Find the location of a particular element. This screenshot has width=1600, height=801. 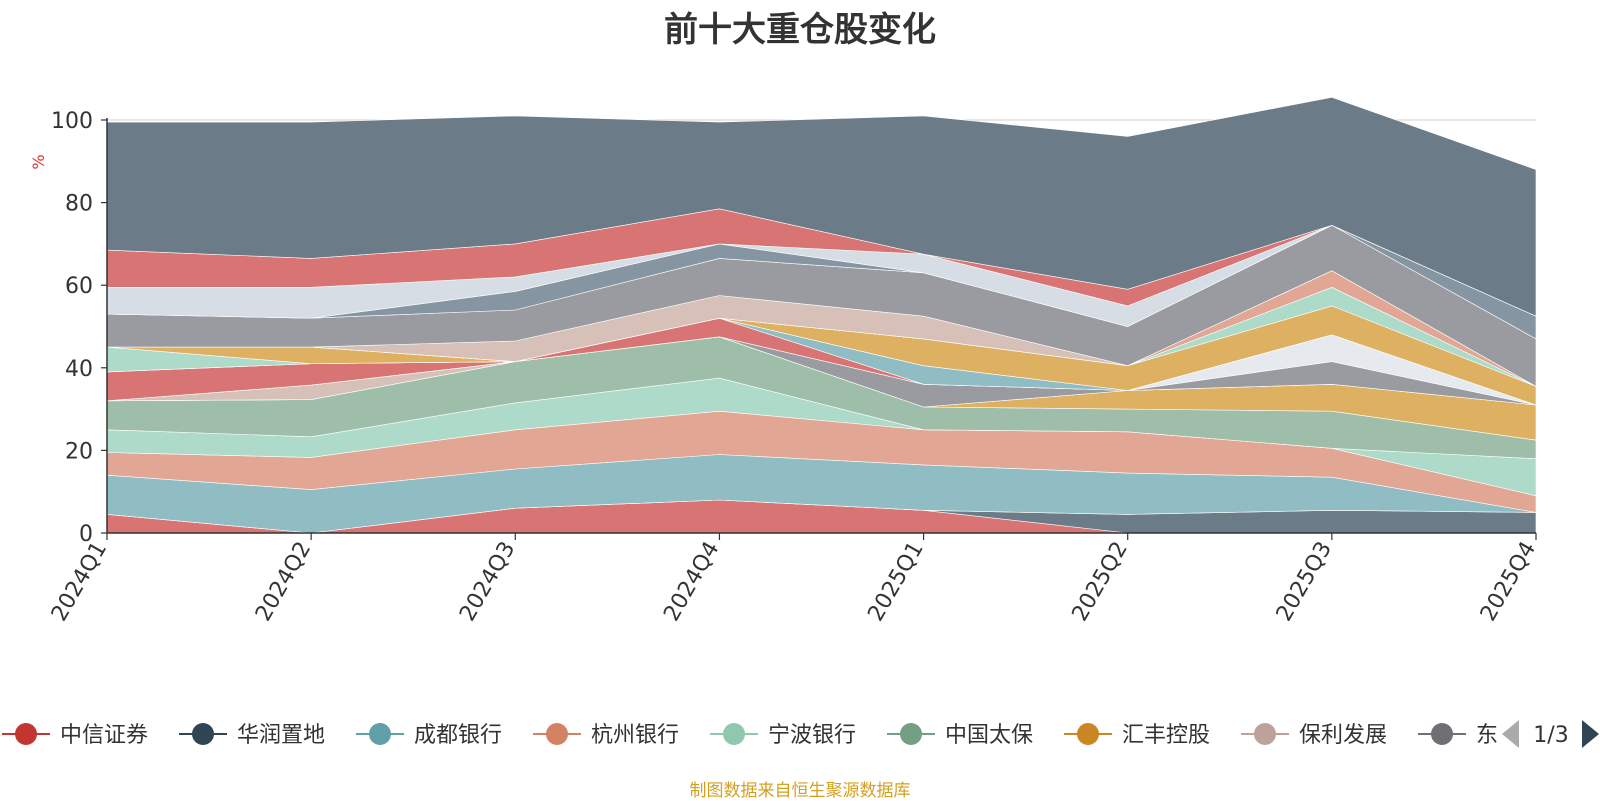

data-source-note: 制图数据来自恒生聚源数据库 is located at coordinates (800, 791).